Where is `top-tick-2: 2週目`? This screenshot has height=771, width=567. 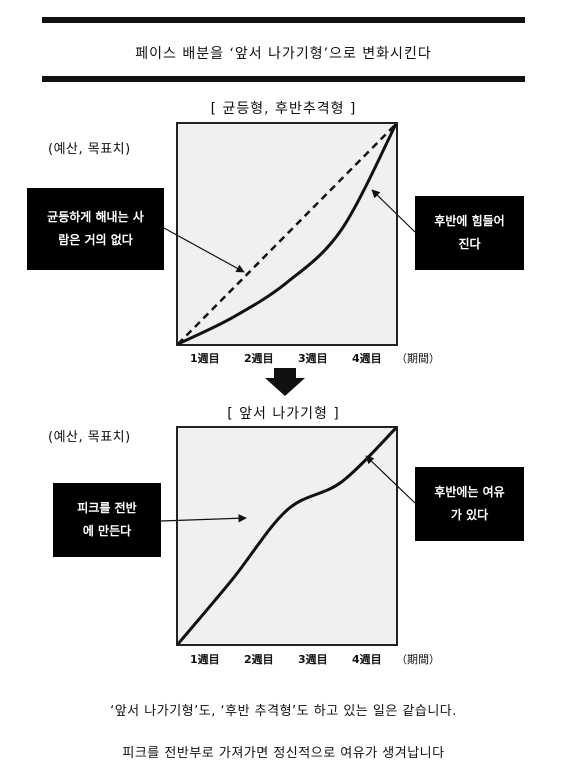
top-tick-2: 2週目 is located at coordinates (259, 358).